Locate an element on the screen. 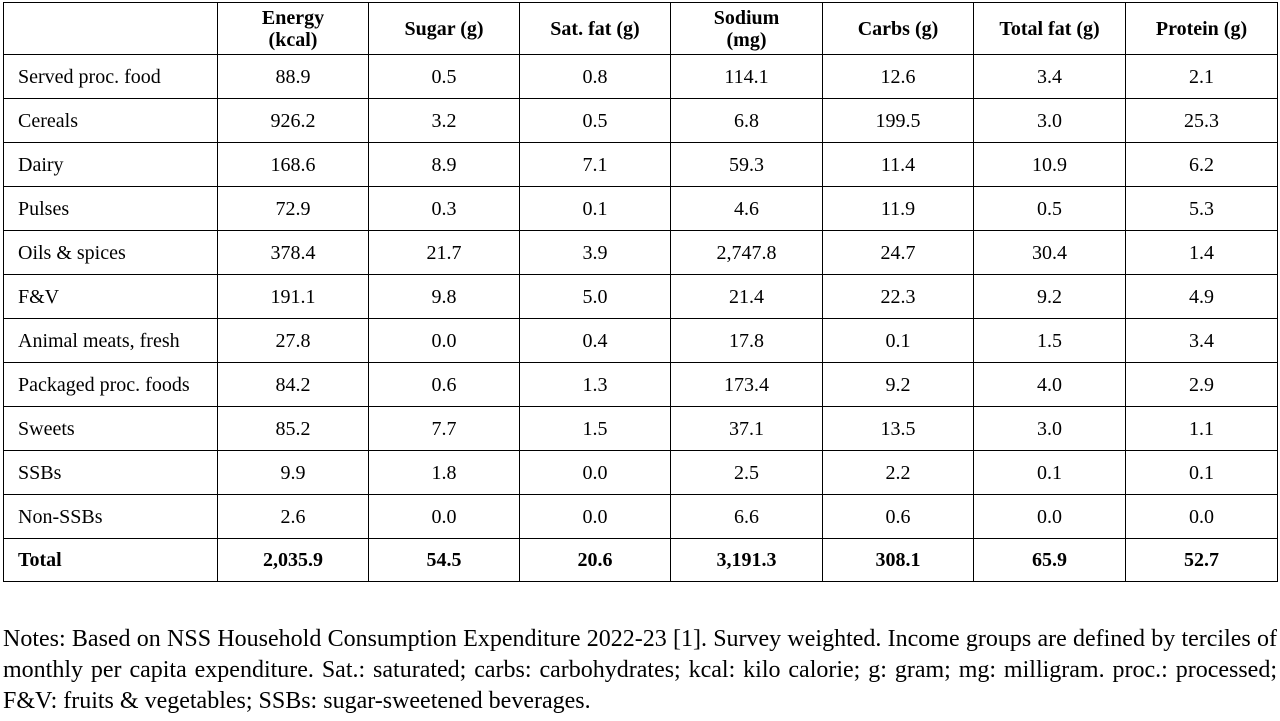  cell-carbs: 11.4 is located at coordinates (898, 164).